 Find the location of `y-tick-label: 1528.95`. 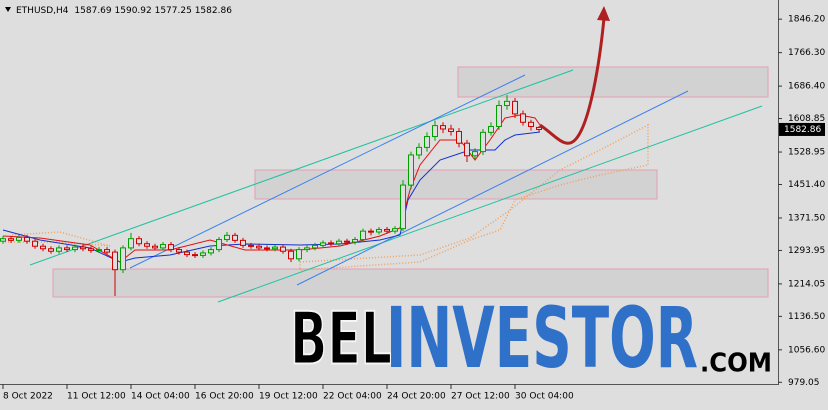

y-tick-label: 1528.95 is located at coordinates (806, 153).